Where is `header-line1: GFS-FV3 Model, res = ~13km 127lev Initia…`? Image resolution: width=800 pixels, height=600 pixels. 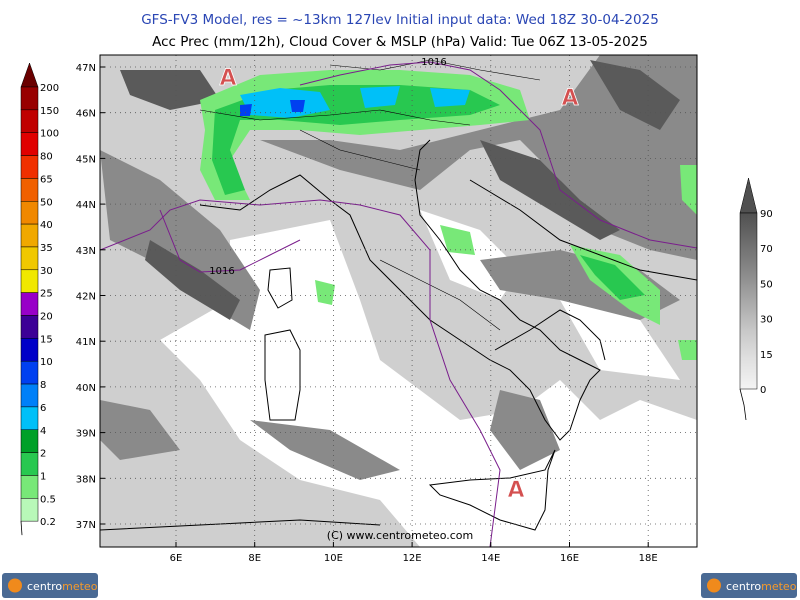
header-line1: GFS-FV3 Model, res = ~13km 127lev Initia… is located at coordinates (400, 20).